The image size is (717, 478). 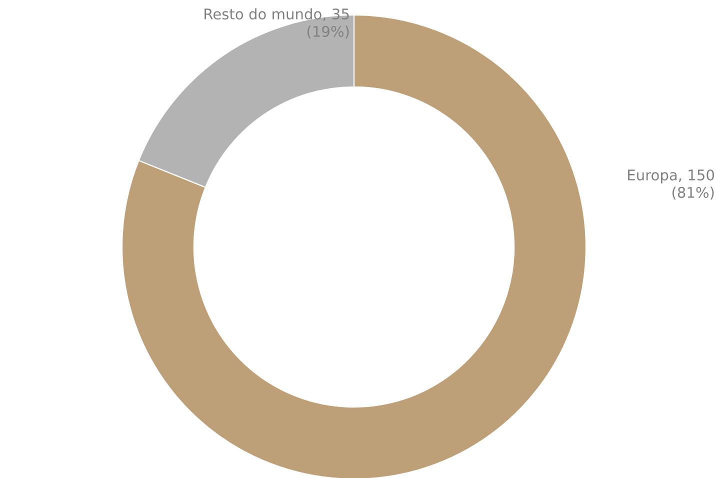 I want to click on slice-label: Europa, 150 (81%), so click(x=671, y=184).